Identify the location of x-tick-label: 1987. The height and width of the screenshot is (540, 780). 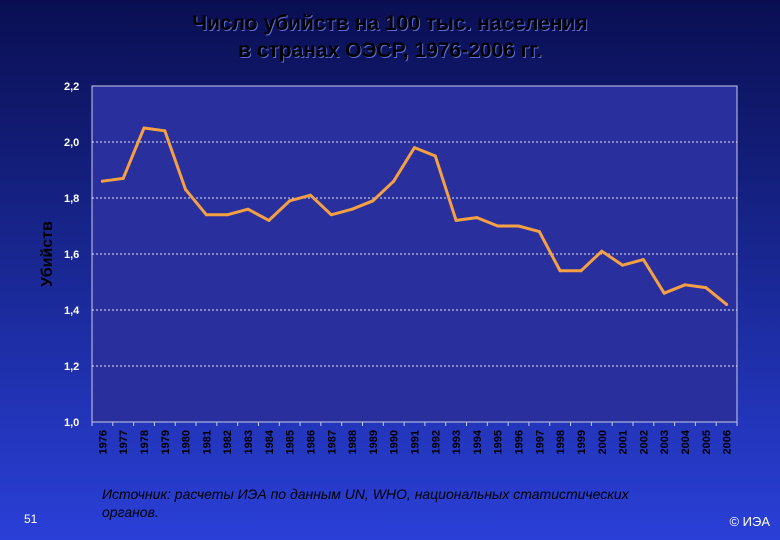
(332, 442).